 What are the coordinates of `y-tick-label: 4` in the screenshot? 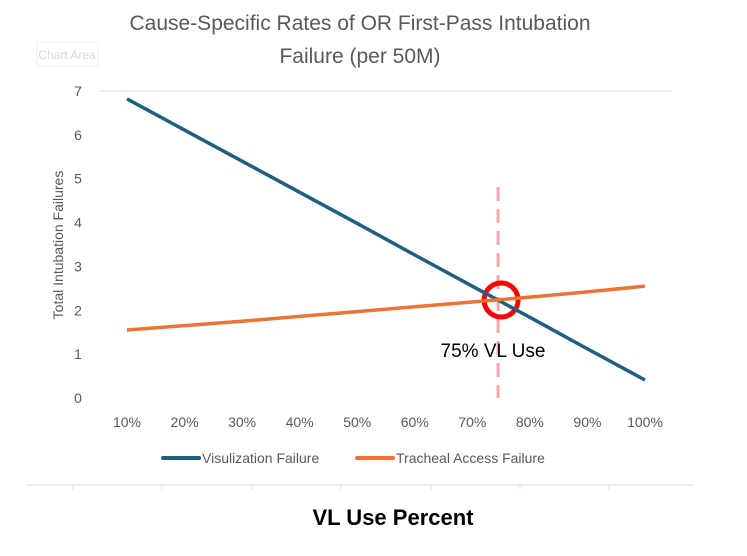 It's located at (78, 223).